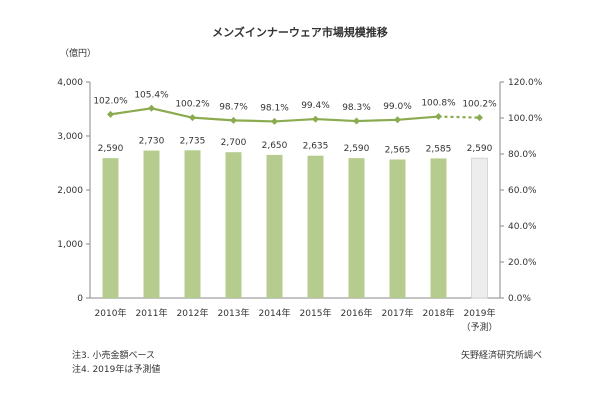 The image size is (600, 400). What do you see at coordinates (522, 191) in the screenshot?
I see `right-tick-label: 60.0%` at bounding box center [522, 191].